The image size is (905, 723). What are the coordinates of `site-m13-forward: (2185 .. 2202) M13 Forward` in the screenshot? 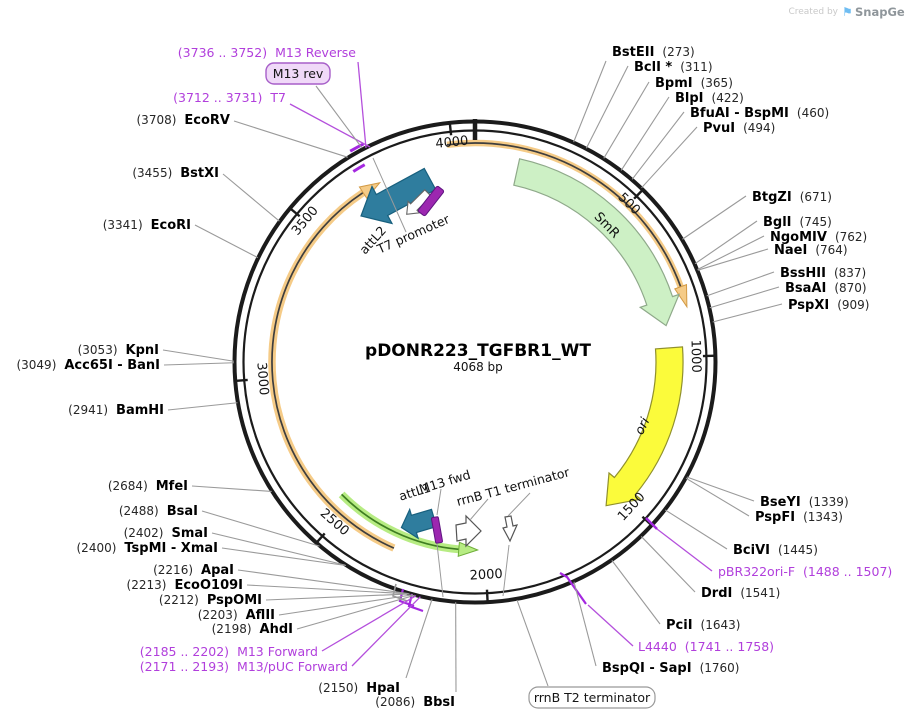 It's located at (278, 627).